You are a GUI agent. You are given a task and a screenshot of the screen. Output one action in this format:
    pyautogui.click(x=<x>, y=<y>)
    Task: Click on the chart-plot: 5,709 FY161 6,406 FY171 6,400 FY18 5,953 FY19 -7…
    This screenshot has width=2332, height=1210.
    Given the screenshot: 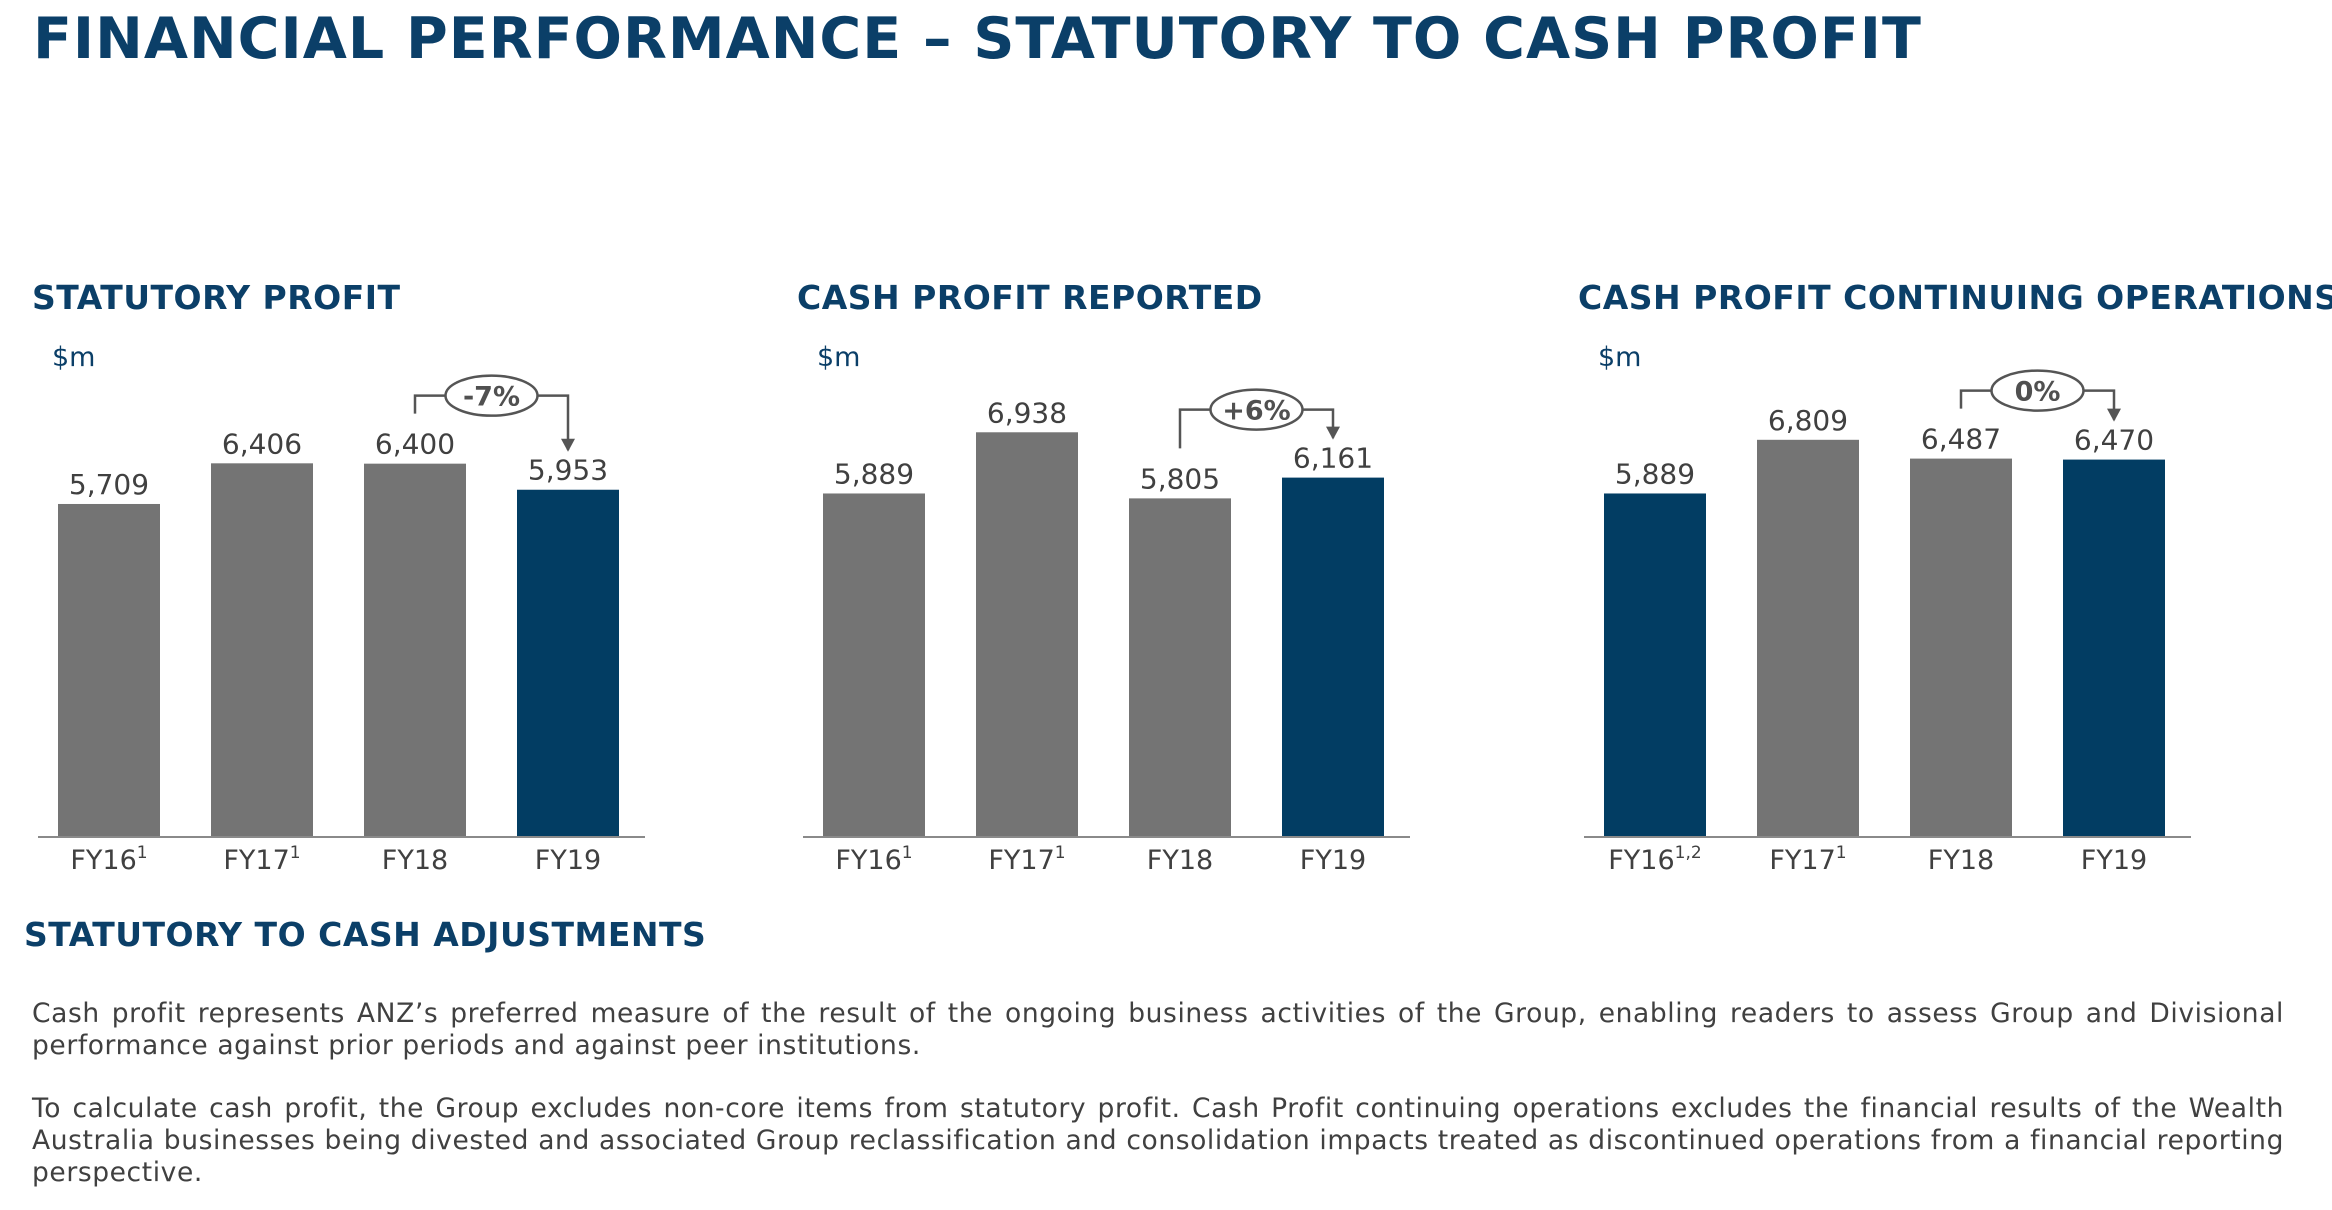 What is the action you would take?
    pyautogui.click(x=341, y=625)
    